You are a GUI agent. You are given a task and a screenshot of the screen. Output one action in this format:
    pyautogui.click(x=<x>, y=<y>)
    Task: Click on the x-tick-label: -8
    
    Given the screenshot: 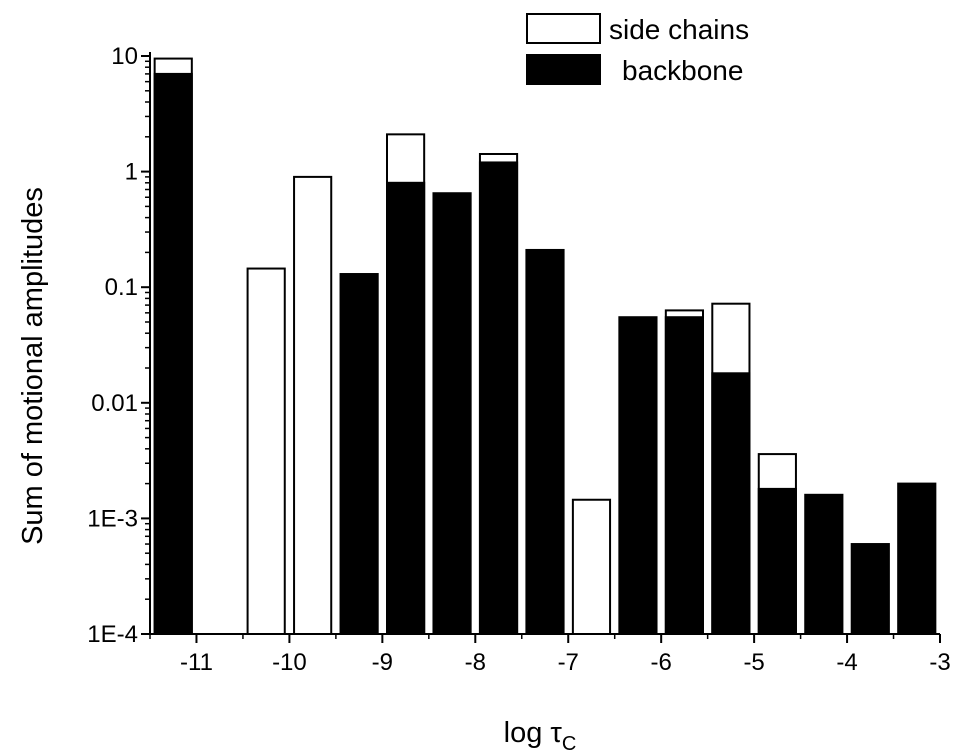 What is the action you would take?
    pyautogui.click(x=475, y=662)
    